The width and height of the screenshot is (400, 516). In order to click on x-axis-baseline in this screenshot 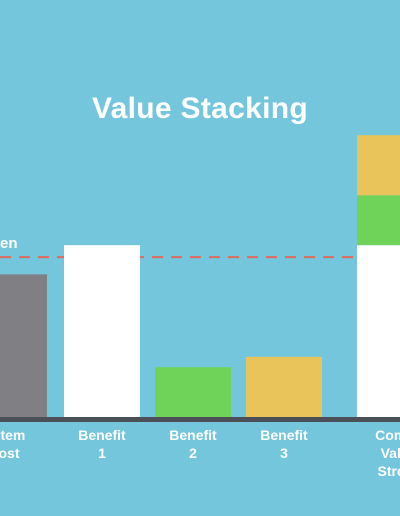, I will do `click(200, 419)`.